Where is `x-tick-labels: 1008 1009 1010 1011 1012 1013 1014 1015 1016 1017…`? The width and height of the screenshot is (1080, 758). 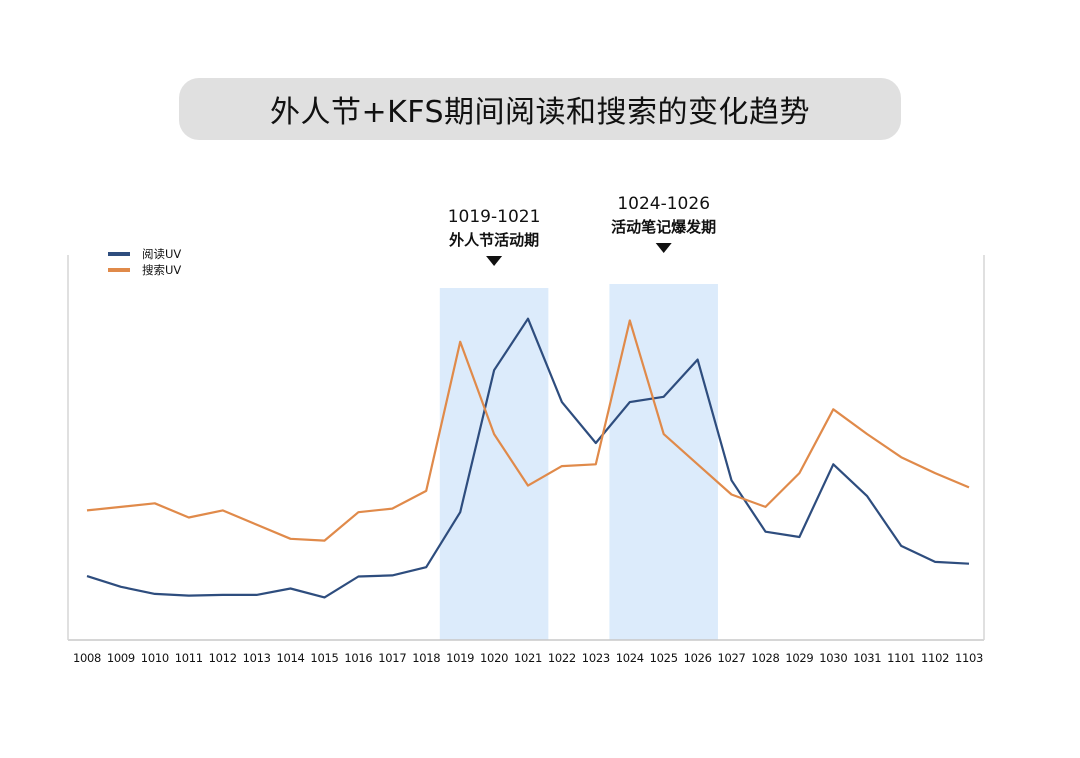 x-tick-labels: 1008 1009 1010 1011 1012 1013 1014 1015 1016 1017… is located at coordinates (528, 658).